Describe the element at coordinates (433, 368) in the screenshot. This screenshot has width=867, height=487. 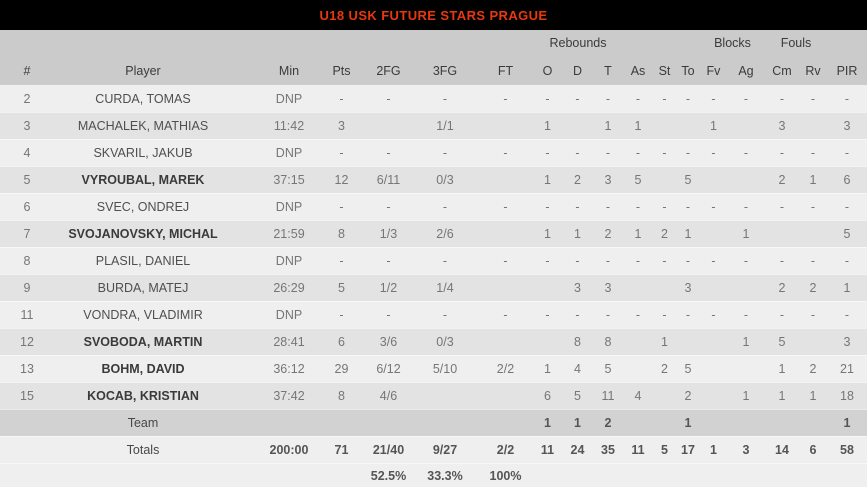
I see `player-row: 13 BOHM, DAVID 36:12 29 6/12 5/10 2/2 1 4 5 2 5 1 2 21` at that location.